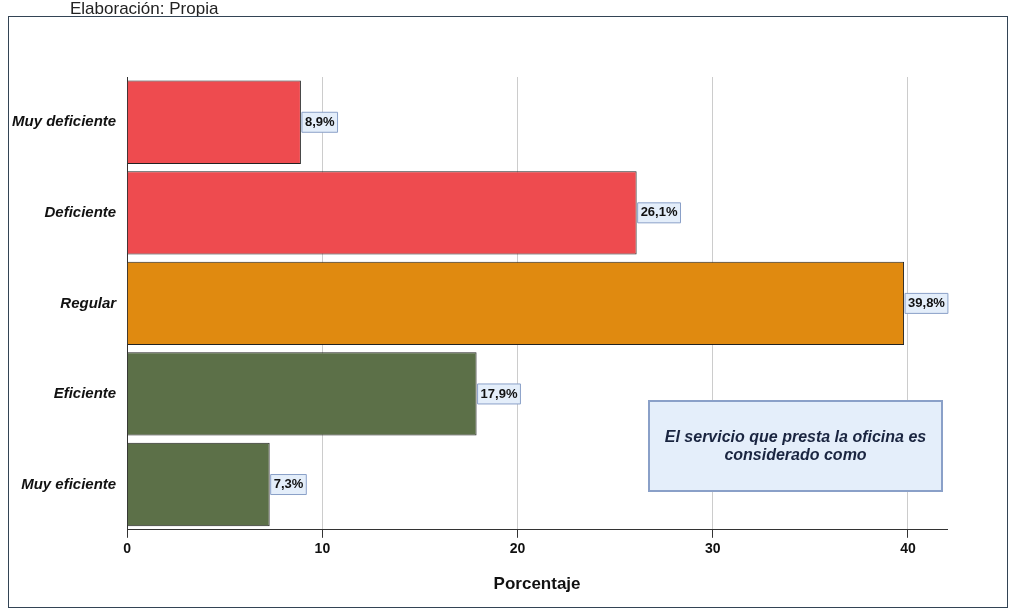 Image resolution: width=1011 pixels, height=610 pixels. What do you see at coordinates (85, 393) in the screenshot?
I see `y-tick-label: Eficiente` at bounding box center [85, 393].